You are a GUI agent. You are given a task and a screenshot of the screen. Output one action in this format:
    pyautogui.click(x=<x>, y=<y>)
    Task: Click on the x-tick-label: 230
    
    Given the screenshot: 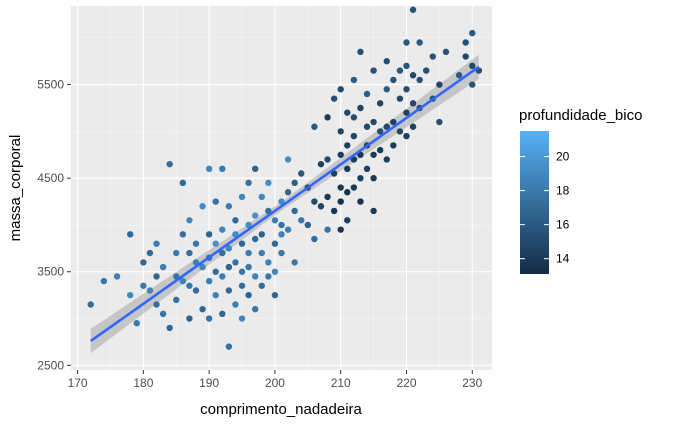 What is the action you would take?
    pyautogui.click(x=472, y=383)
    